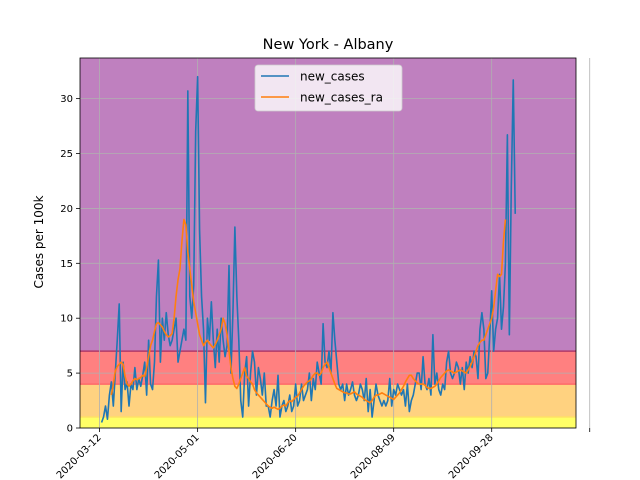 The height and width of the screenshot is (480, 640). What do you see at coordinates (332, 77) in the screenshot?
I see `legend-new-cases-label: new_cases` at bounding box center [332, 77].